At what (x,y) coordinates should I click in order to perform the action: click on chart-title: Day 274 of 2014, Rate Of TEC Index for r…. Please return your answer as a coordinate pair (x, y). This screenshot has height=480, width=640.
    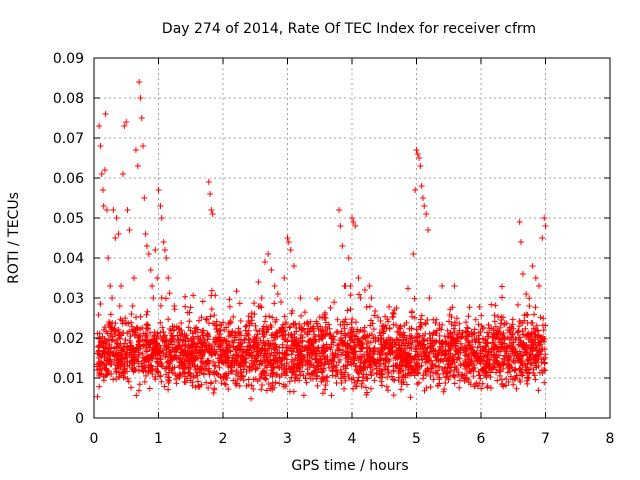
    Looking at the image, I should click on (349, 29).